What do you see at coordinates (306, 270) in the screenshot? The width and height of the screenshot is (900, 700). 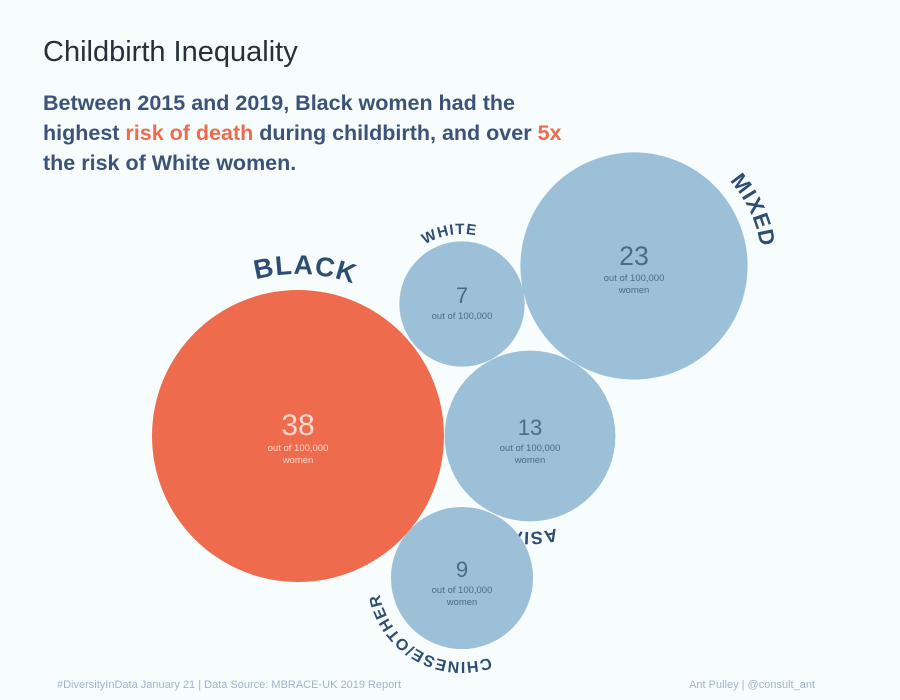 I see `bubble-label-black: BLACK` at bounding box center [306, 270].